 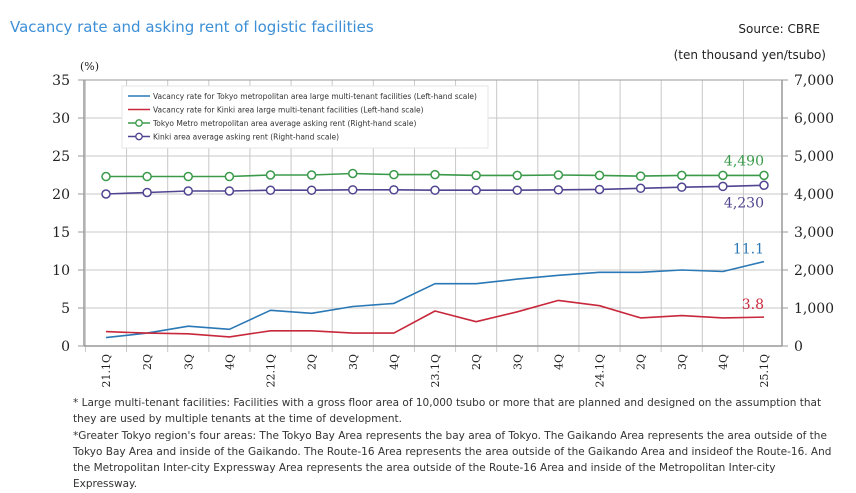 What do you see at coordinates (764, 371) in the screenshot?
I see `x-tick-label: 25.1Q` at bounding box center [764, 371].